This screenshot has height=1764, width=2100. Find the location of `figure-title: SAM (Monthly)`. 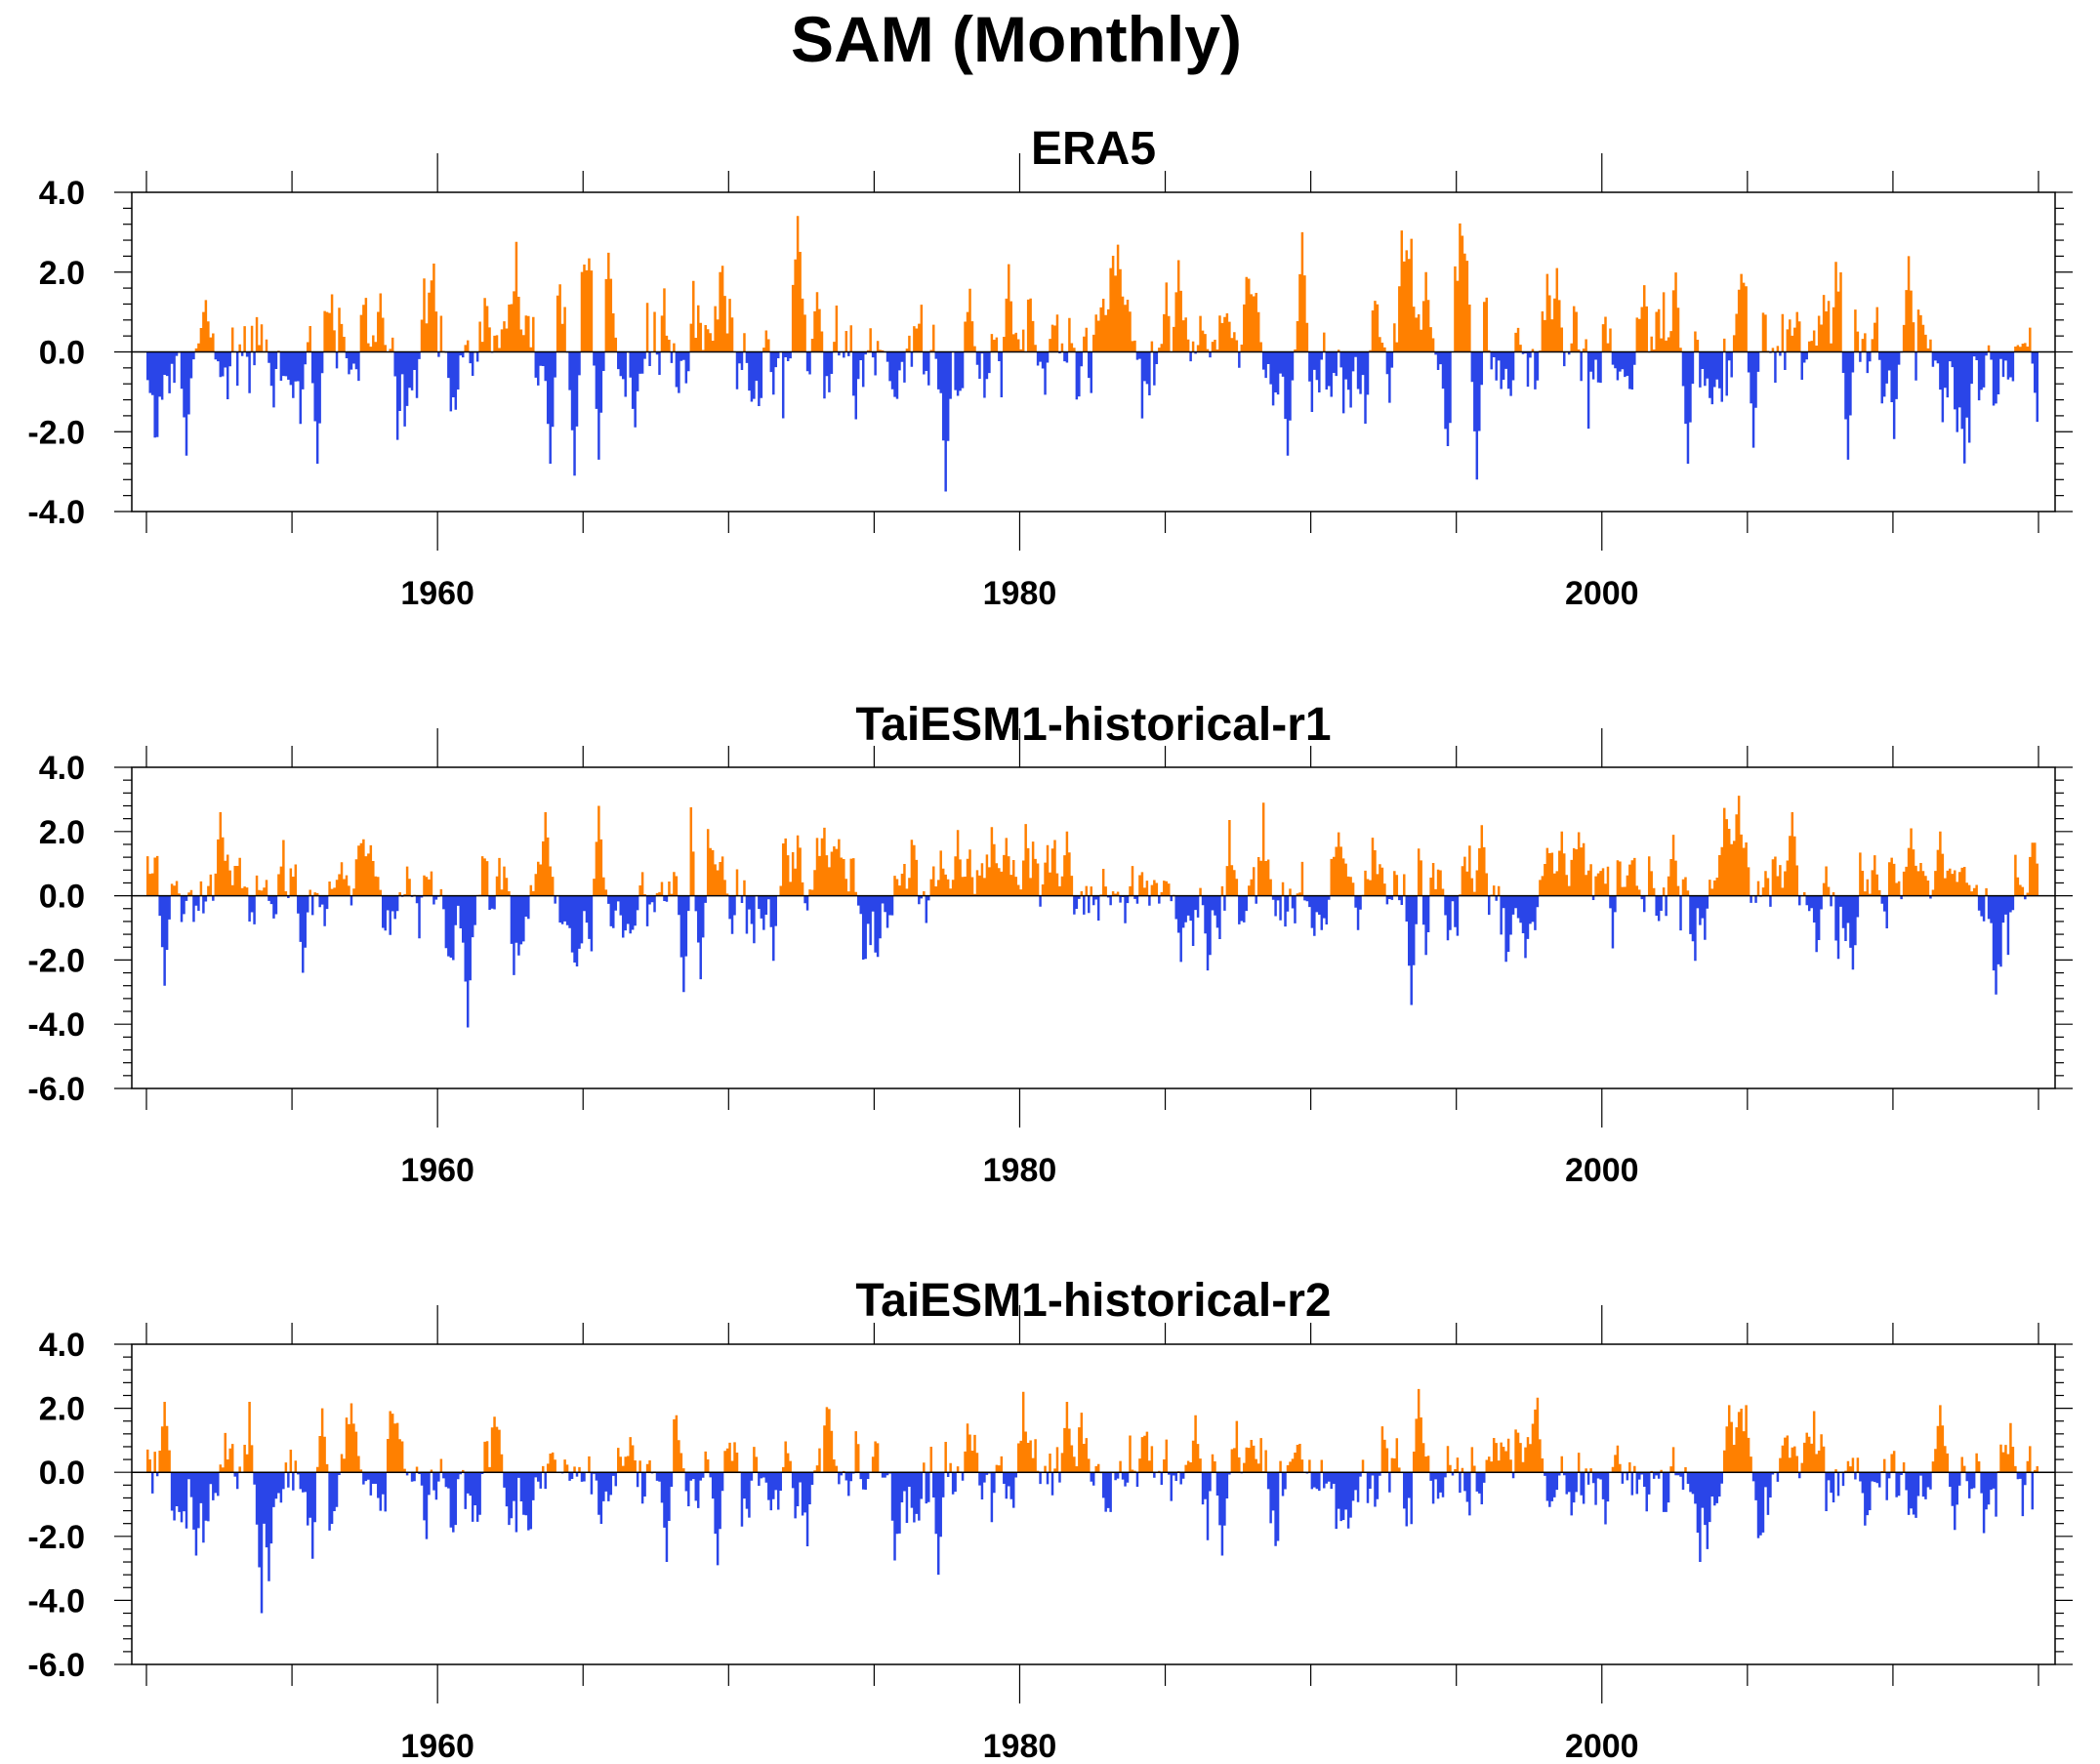

figure-title: SAM (Monthly) is located at coordinates (1016, 39).